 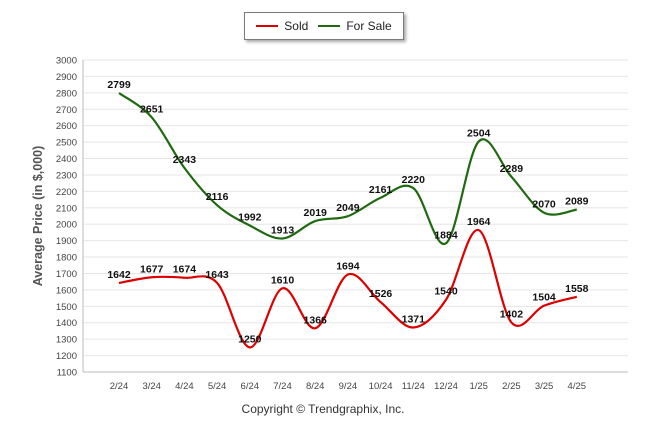 What do you see at coordinates (185, 160) in the screenshot?
I see `data-label-for-sale: 2343` at bounding box center [185, 160].